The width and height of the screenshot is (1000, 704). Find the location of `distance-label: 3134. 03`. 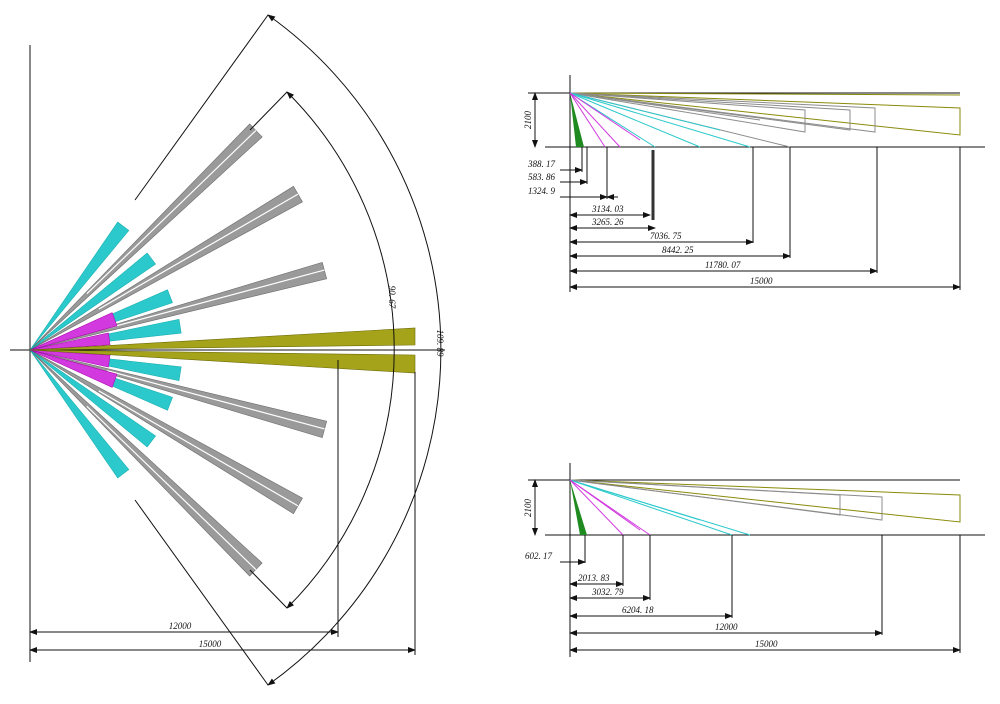

distance-label: 3134. 03 is located at coordinates (607, 209).